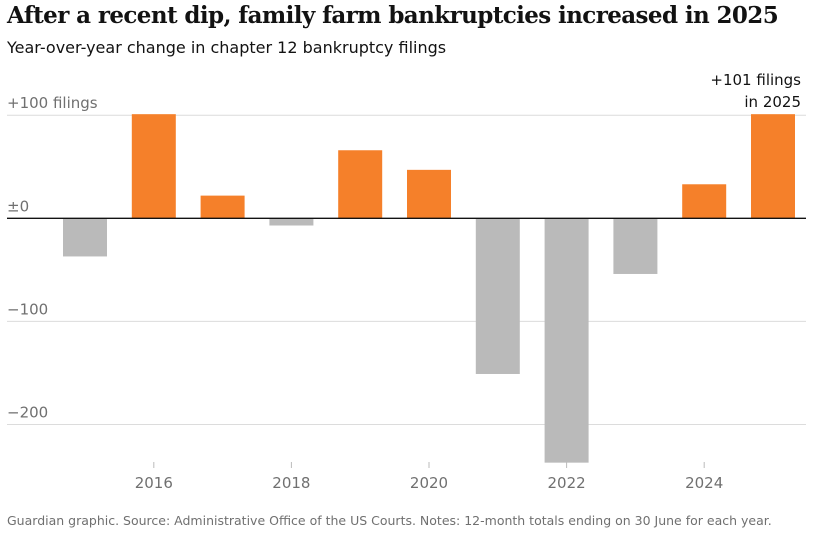 The width and height of the screenshot is (820, 551). What do you see at coordinates (429, 194) in the screenshot?
I see `bar-2020` at bounding box center [429, 194].